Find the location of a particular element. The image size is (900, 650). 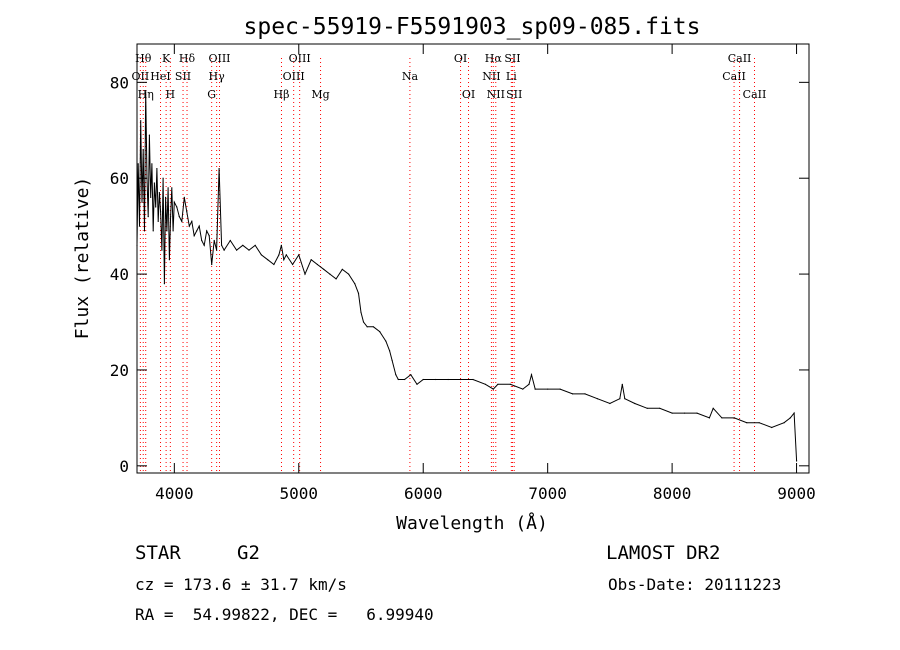

marker-label-22: SII is located at coordinates (512, 58).